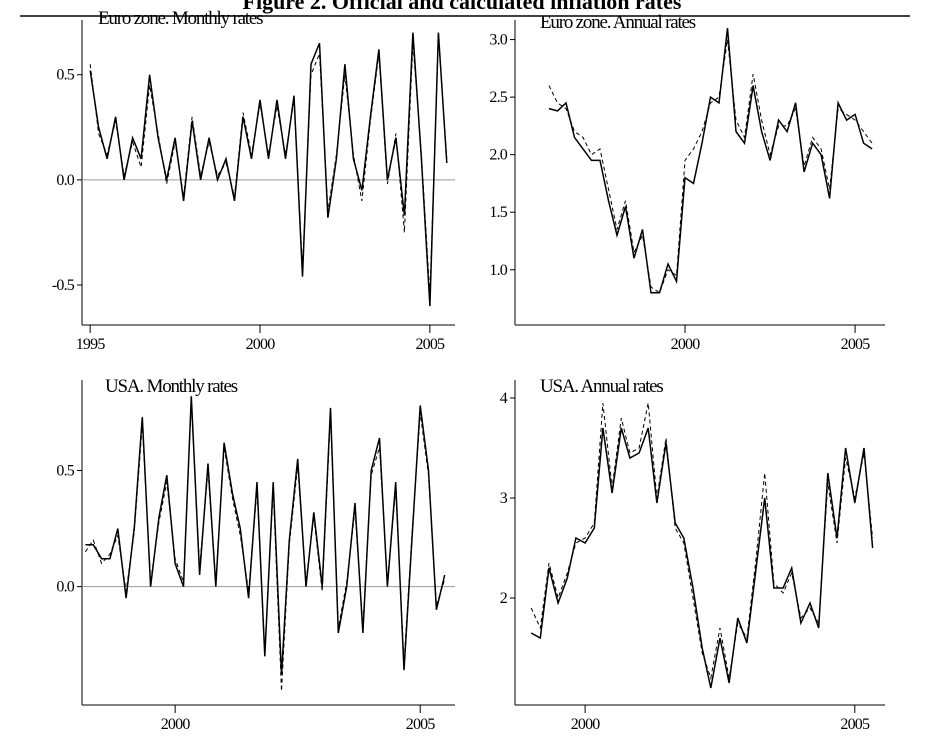 The height and width of the screenshot is (749, 925). Describe the element at coordinates (63, 285) in the screenshot. I see `y-tick-label: -0.5` at that location.